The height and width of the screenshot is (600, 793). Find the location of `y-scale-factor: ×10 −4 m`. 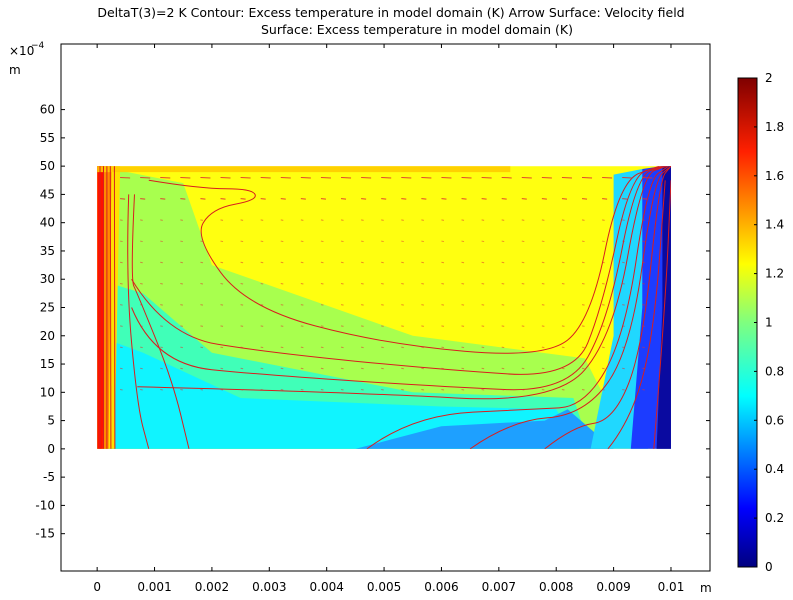

y-scale-factor: ×10 −4 m is located at coordinates (27, 59).